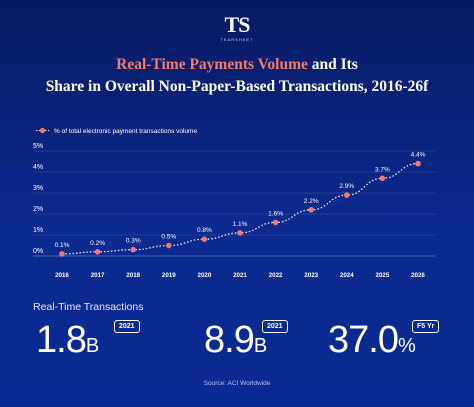 The height and width of the screenshot is (407, 474). What do you see at coordinates (62, 245) in the screenshot?
I see `data-label: 0.1%` at bounding box center [62, 245].